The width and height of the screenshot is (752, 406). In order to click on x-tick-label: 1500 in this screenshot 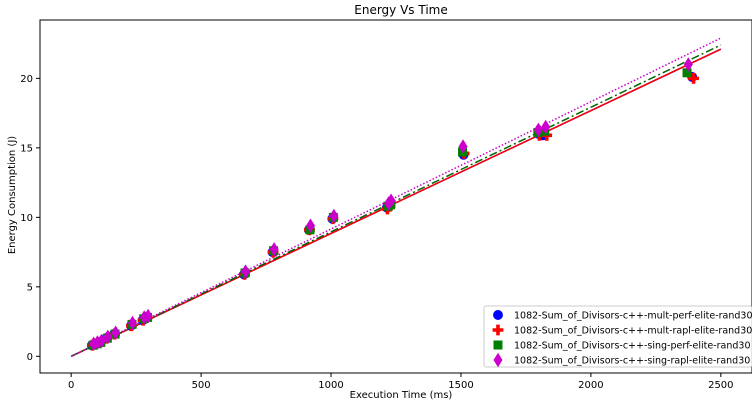, I will do `click(460, 385)`.